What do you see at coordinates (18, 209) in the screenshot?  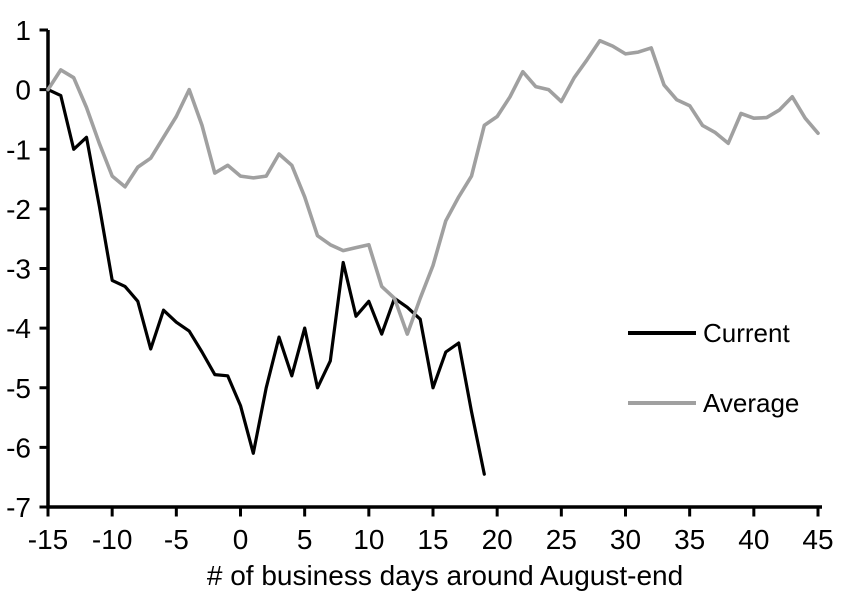 I see `y-tick-label: -2` at bounding box center [18, 209].